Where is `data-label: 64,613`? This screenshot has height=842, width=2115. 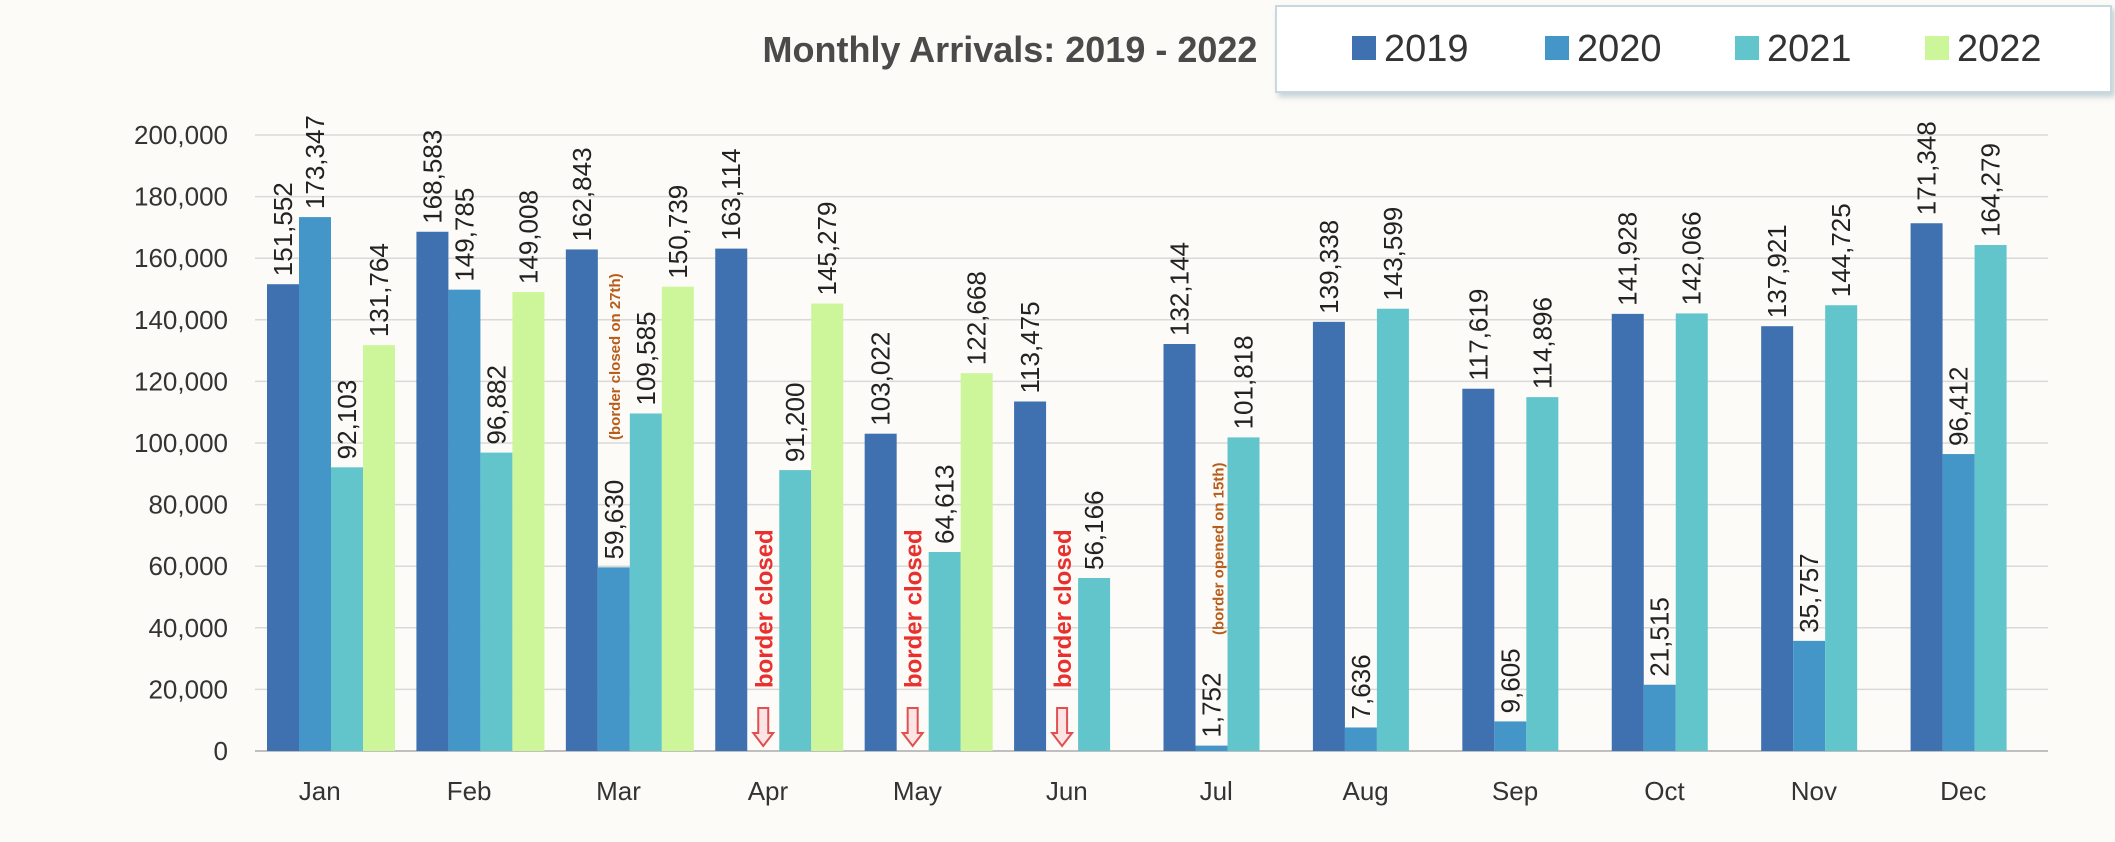
data-label: 64,613 is located at coordinates (945, 504).